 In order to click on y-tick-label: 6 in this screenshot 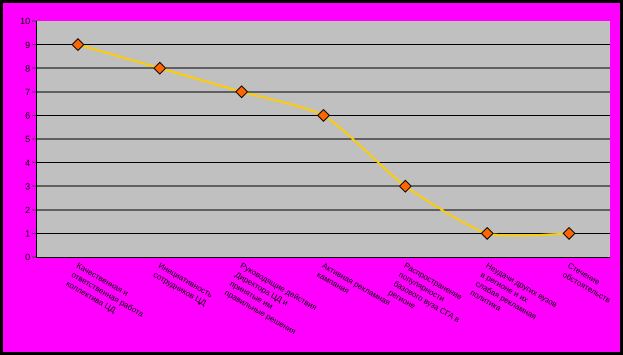, I will do `click(27, 115)`.